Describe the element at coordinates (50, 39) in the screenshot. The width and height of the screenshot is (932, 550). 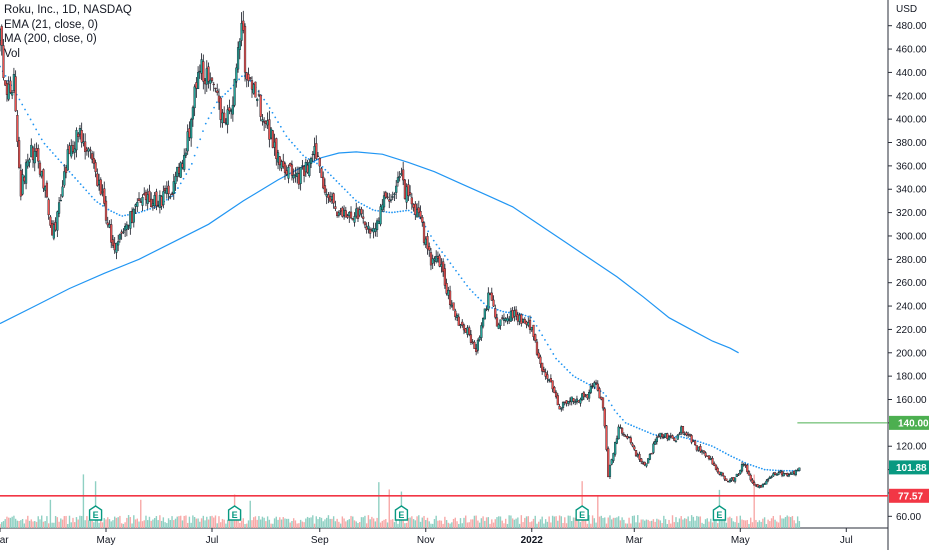
I see `legend-ma: MA (200, close, 0)` at that location.